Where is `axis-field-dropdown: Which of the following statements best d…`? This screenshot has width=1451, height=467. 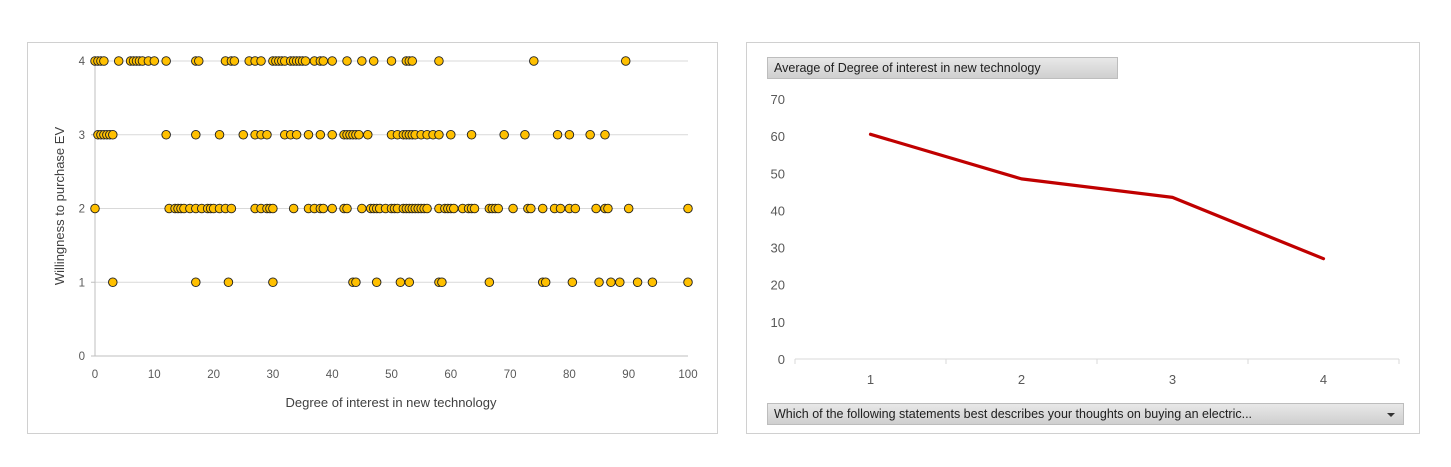
axis-field-dropdown: Which of the following statements best d… is located at coordinates (1085, 414).